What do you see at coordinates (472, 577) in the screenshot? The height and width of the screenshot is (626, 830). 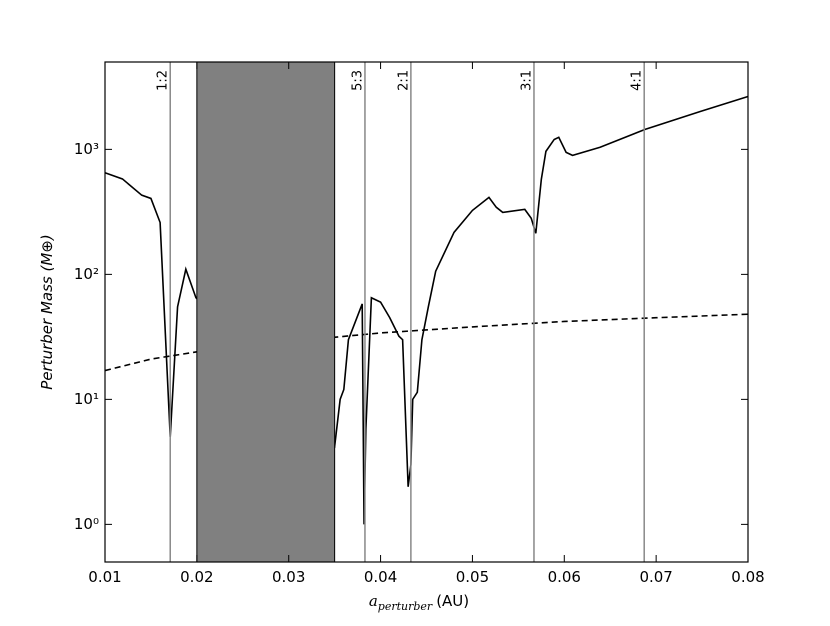 I see `x-tick-label: 0.05` at bounding box center [472, 577].